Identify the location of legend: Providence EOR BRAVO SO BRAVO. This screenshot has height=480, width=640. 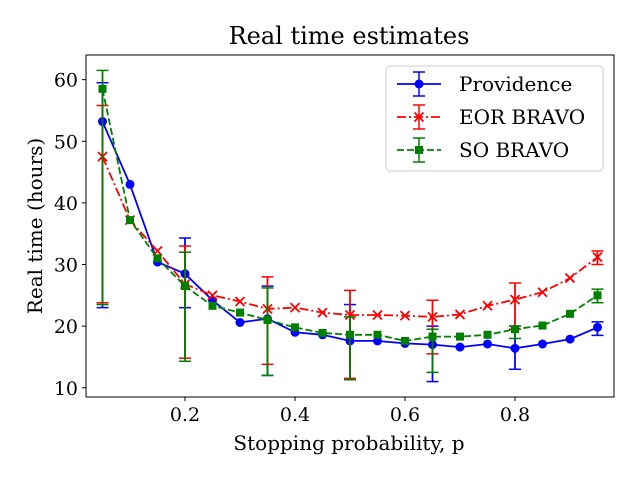
(494, 118).